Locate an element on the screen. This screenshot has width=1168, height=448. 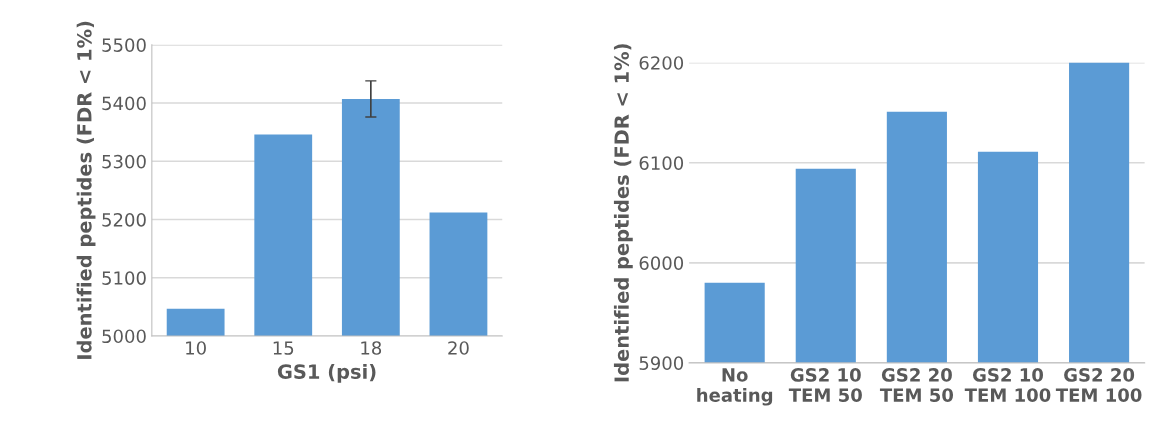
x-tick-label: 15 is located at coordinates (283, 348).